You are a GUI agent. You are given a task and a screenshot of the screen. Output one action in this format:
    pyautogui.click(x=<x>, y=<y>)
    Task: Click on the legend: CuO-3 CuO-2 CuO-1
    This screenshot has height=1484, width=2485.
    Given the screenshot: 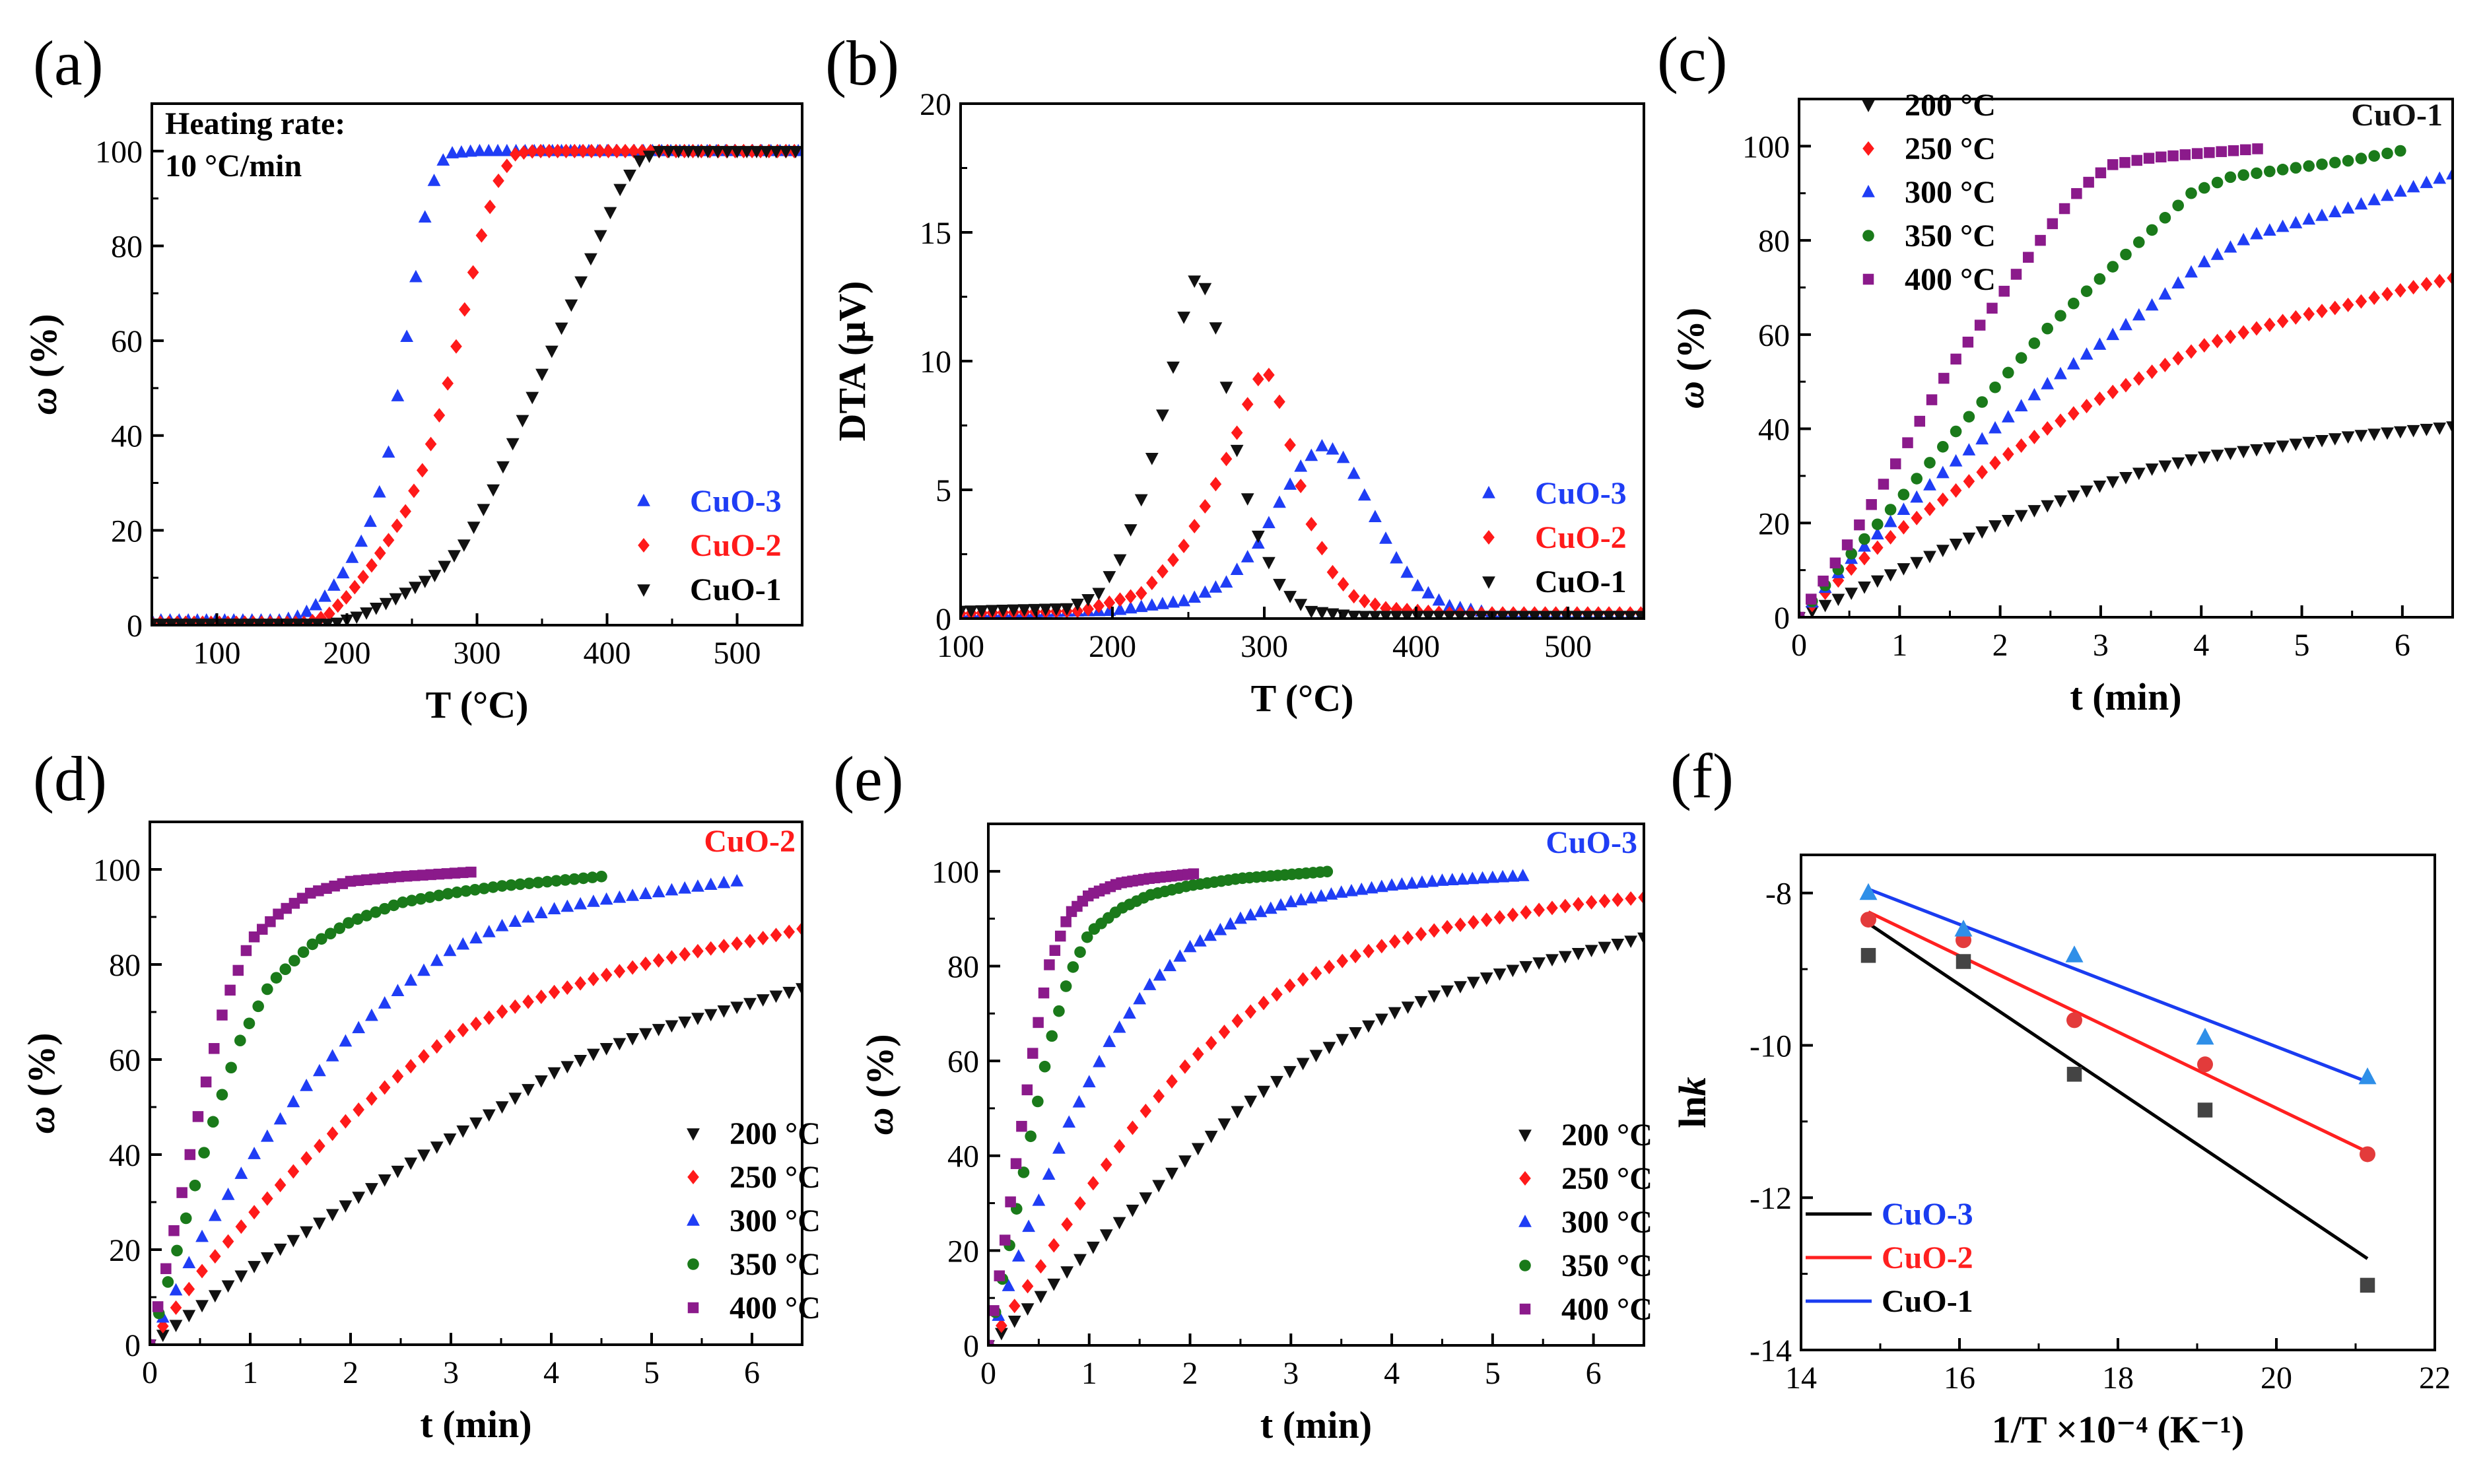 What is the action you would take?
    pyautogui.click(x=1890, y=1258)
    